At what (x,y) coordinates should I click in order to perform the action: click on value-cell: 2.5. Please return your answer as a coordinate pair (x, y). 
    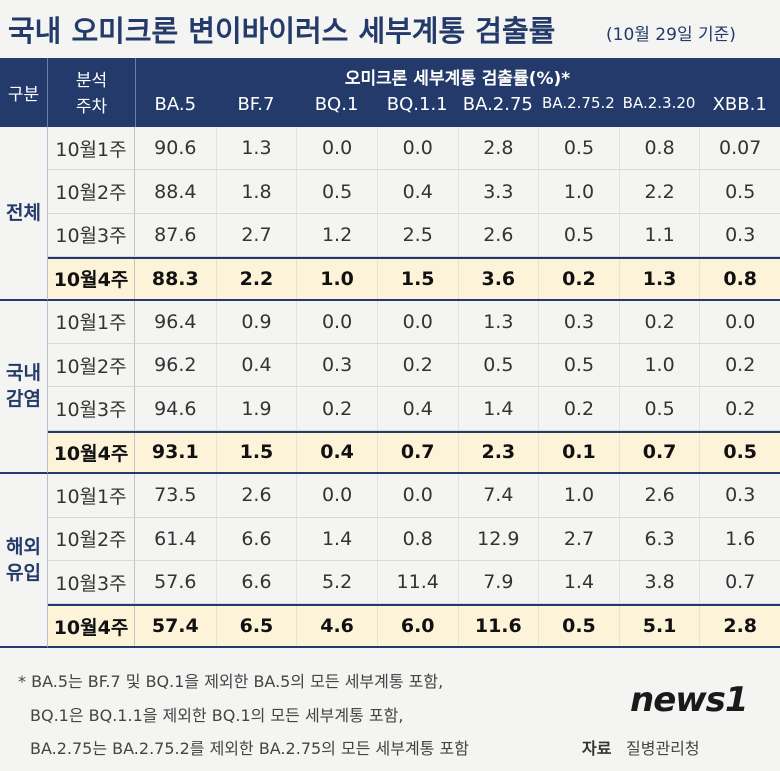
    Looking at the image, I should click on (417, 235).